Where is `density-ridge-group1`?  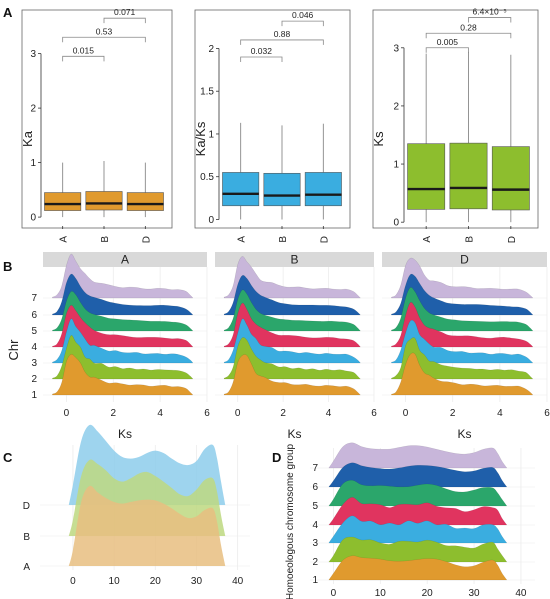
density-ridge-group1 is located at coordinates (418, 568).